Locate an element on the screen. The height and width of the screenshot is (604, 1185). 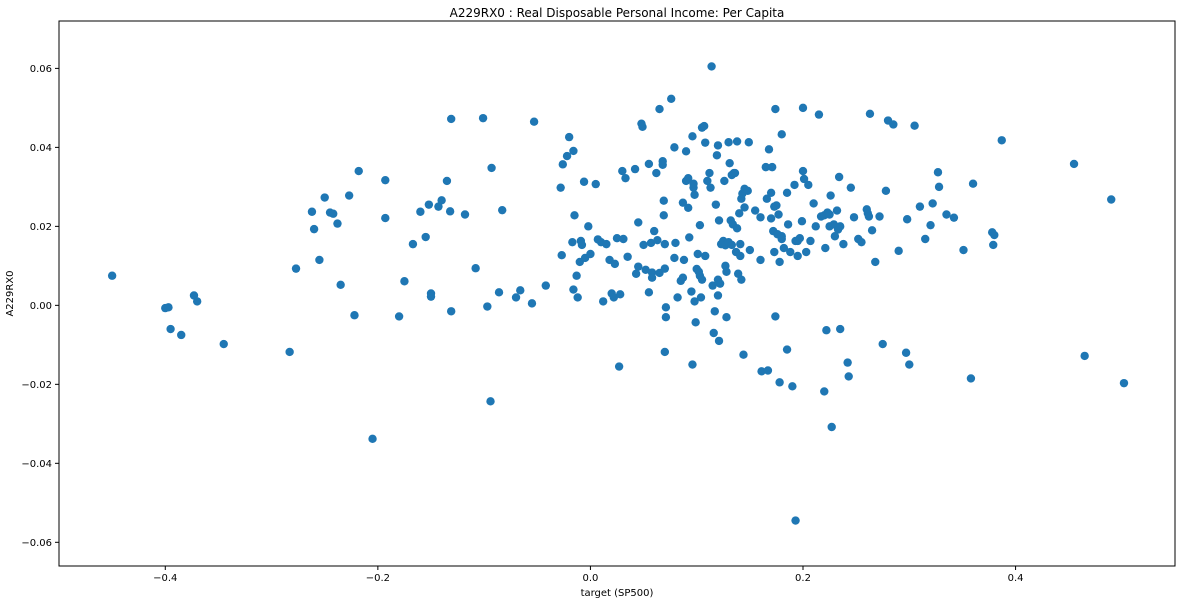
x-tick-label: −0.4 is located at coordinates (165, 578).